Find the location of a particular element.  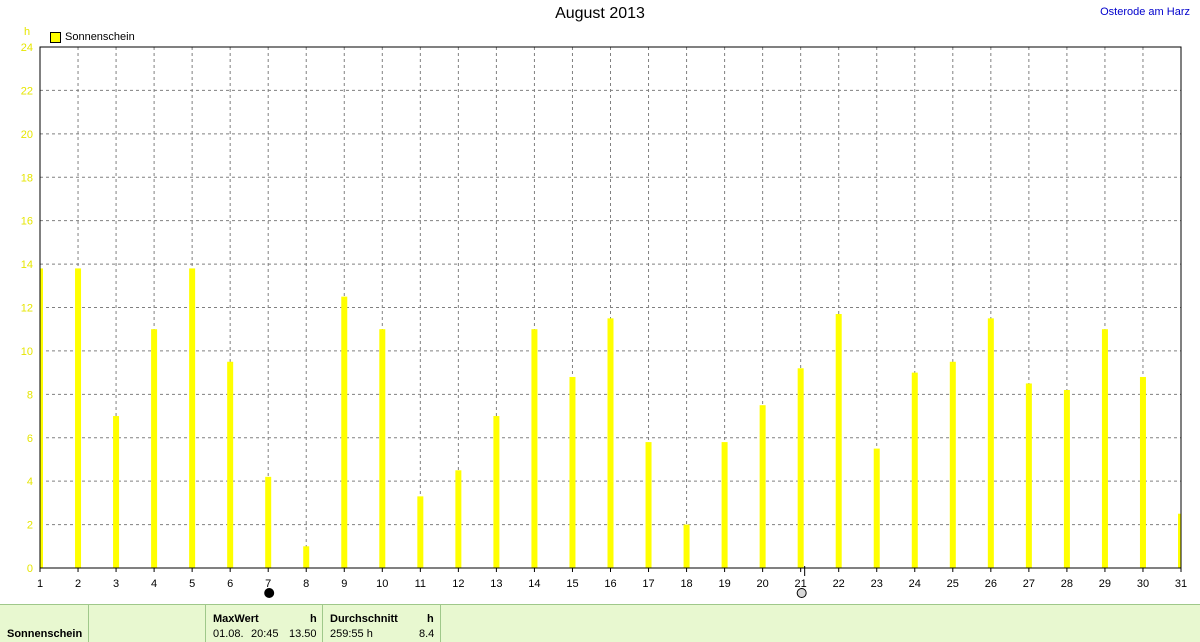

x-tick-label: 20 is located at coordinates (763, 584).